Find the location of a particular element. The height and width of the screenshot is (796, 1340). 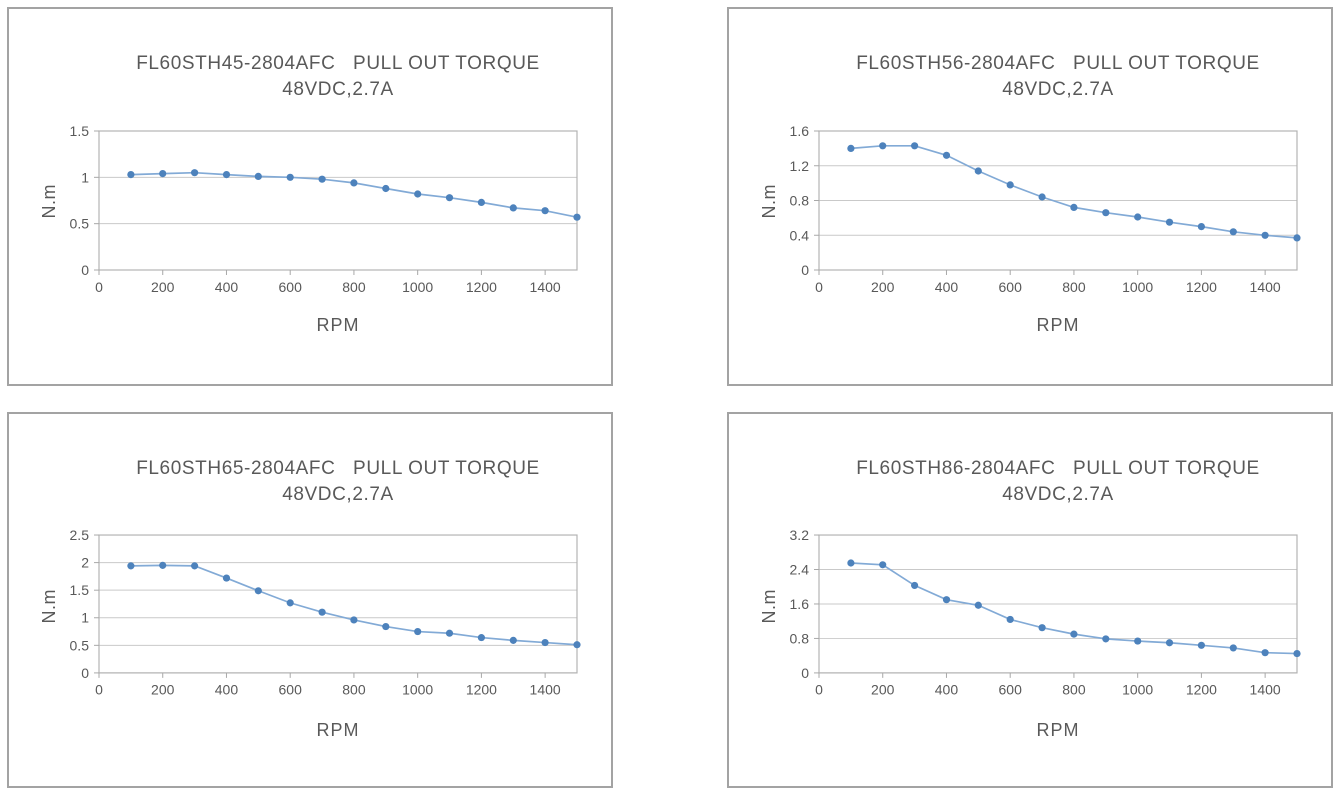

chart-title: FL60STH65-2804AFC PULL OUT TORQUE is located at coordinates (338, 468).